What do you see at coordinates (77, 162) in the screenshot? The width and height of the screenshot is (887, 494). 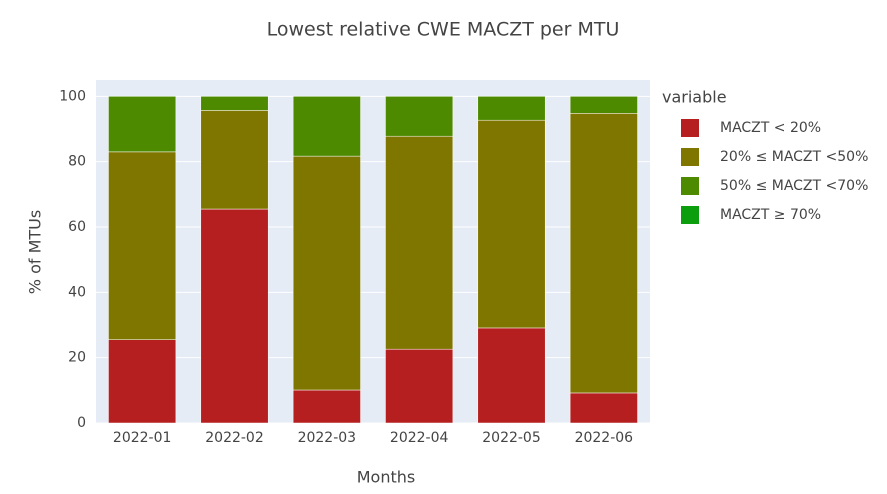 I see `y-tick-label: 80` at bounding box center [77, 162].